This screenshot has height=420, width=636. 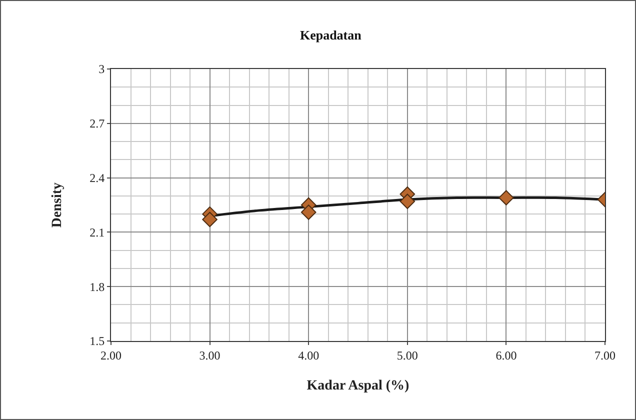 I want to click on x-tick-label: 2.00, so click(x=111, y=355).